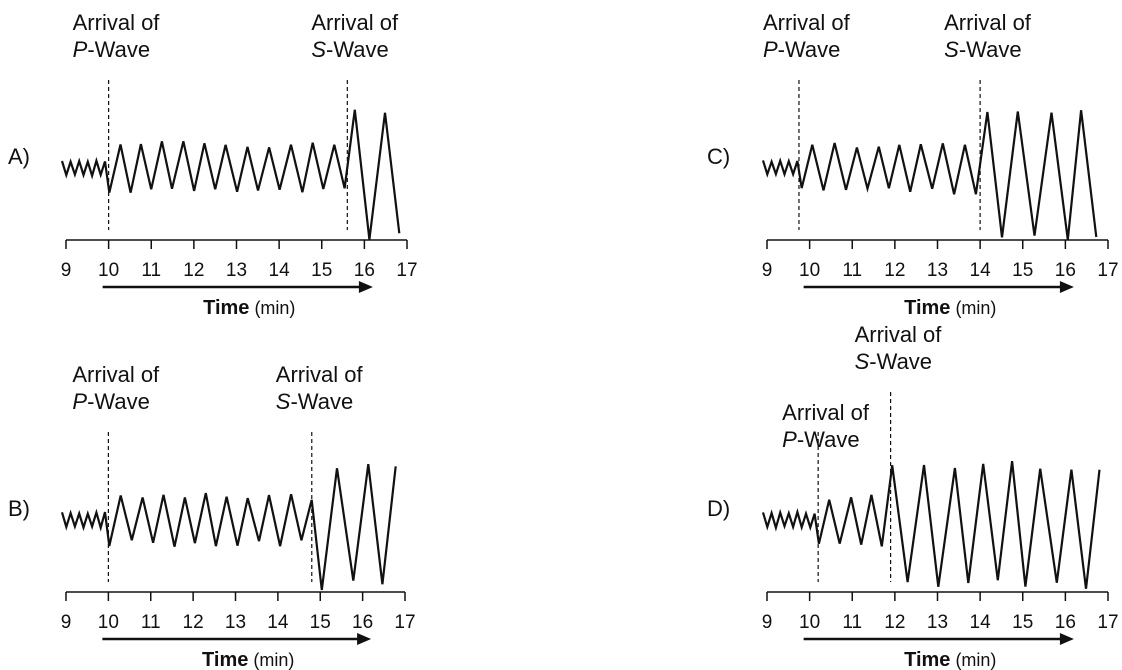 The height and width of the screenshot is (670, 1122). Describe the element at coordinates (718, 156) in the screenshot. I see `option-letter: C)` at that location.